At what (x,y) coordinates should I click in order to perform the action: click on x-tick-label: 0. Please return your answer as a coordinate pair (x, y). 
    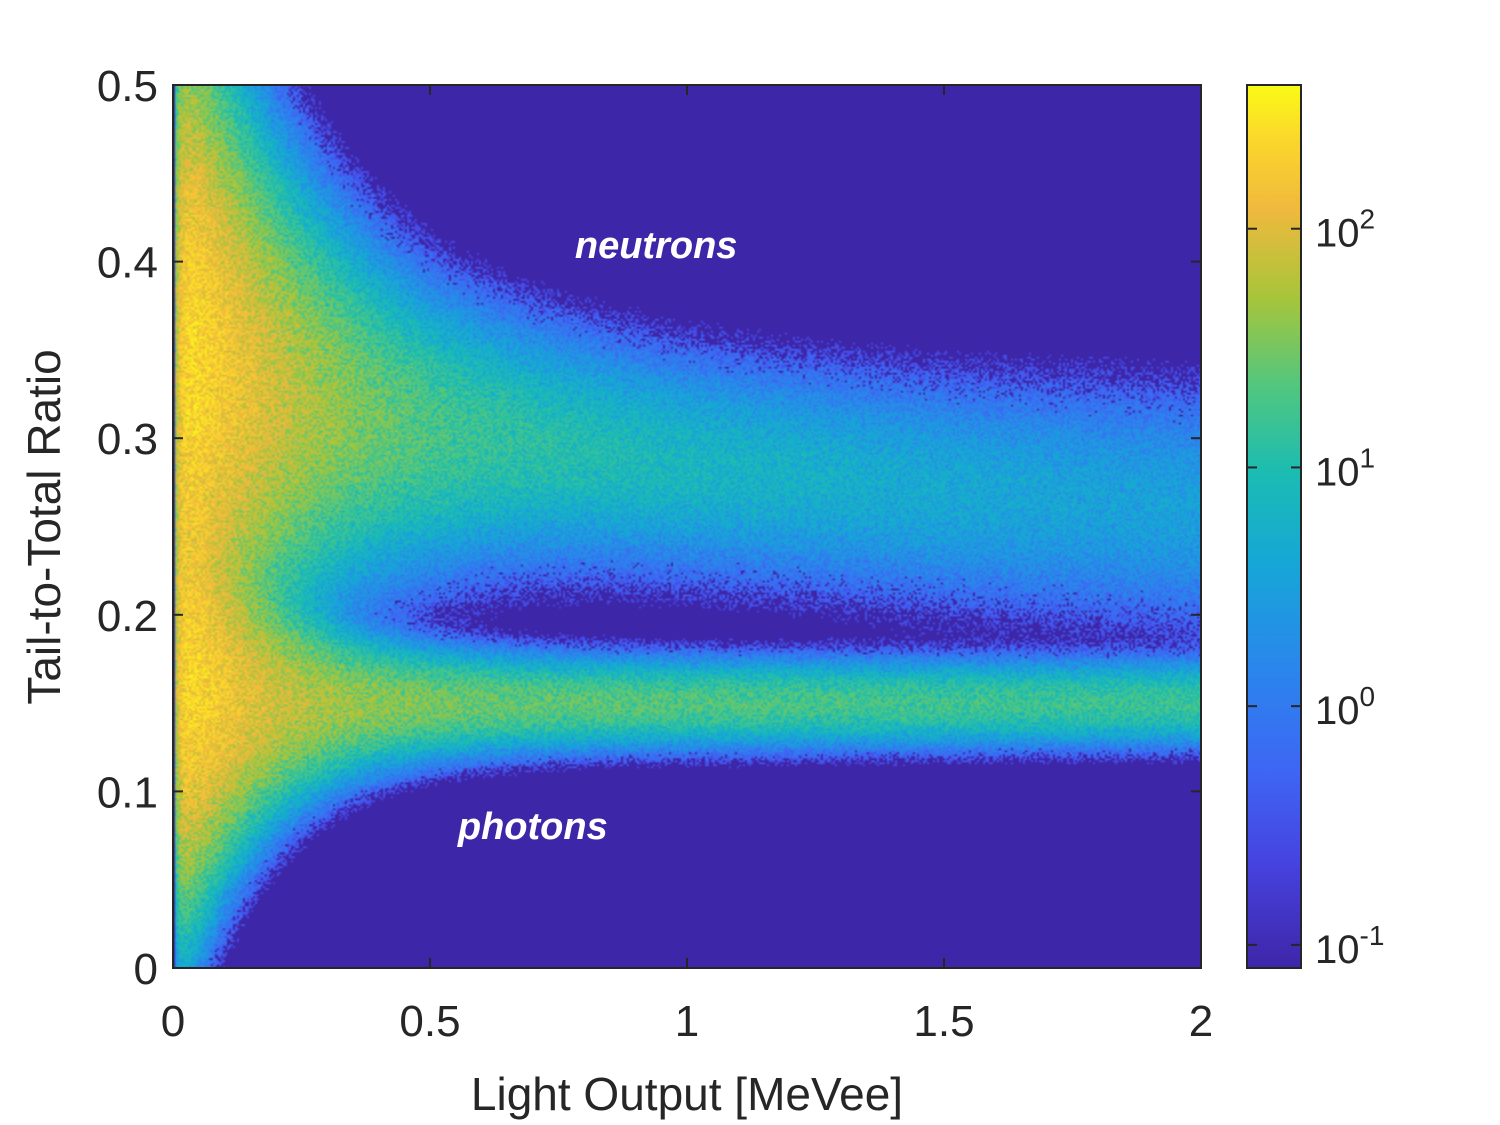
    Looking at the image, I should click on (173, 1021).